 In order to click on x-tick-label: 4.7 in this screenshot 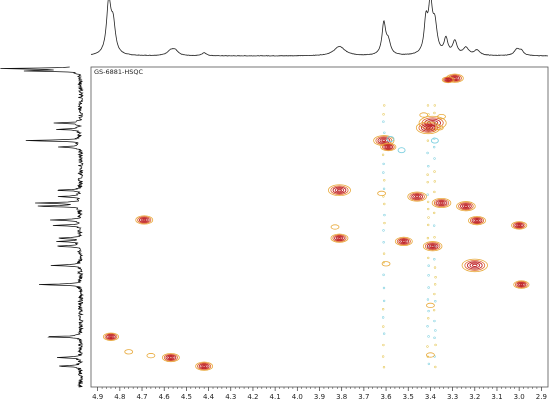, I will do `click(141, 397)`.